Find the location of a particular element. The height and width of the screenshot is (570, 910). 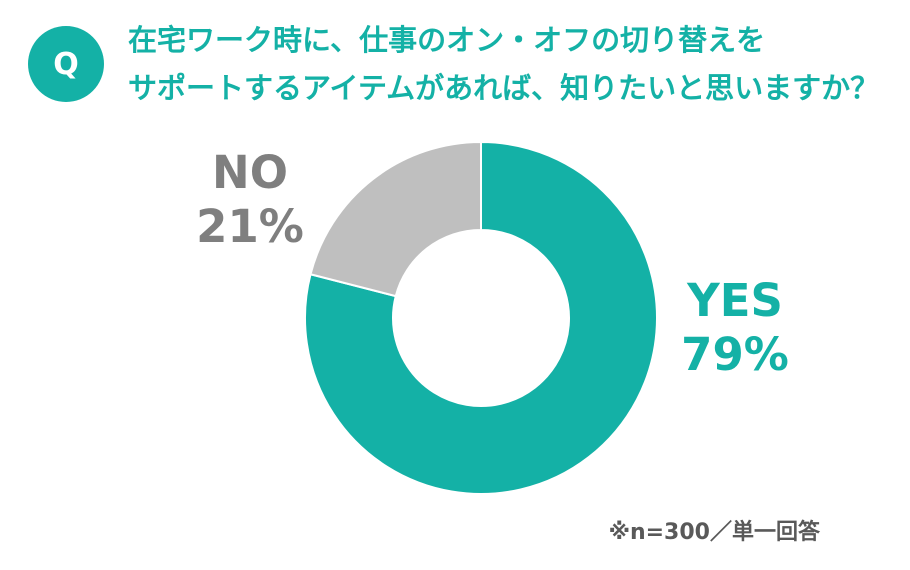

question-badge: Q is located at coordinates (66, 64).